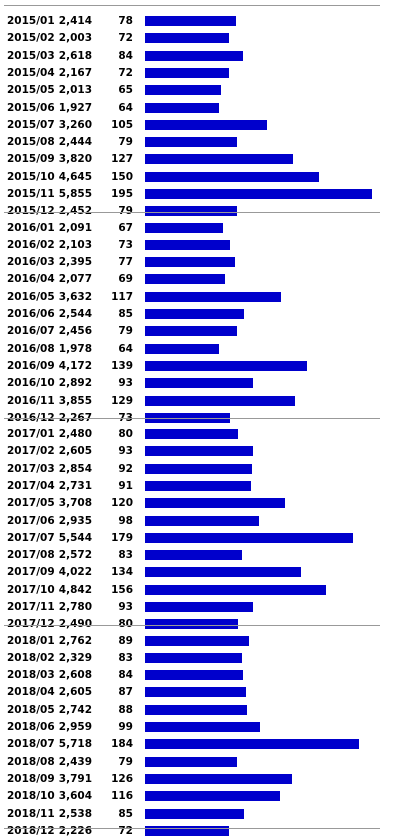 This screenshot has width=400, height=840. I want to click on table-row: 2017/04 2,731 91, so click(200, 486).